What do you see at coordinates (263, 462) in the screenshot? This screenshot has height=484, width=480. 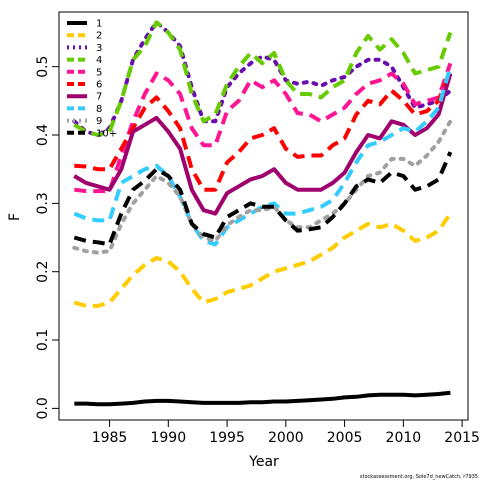 I see `x-axis-title: Year` at bounding box center [263, 462].